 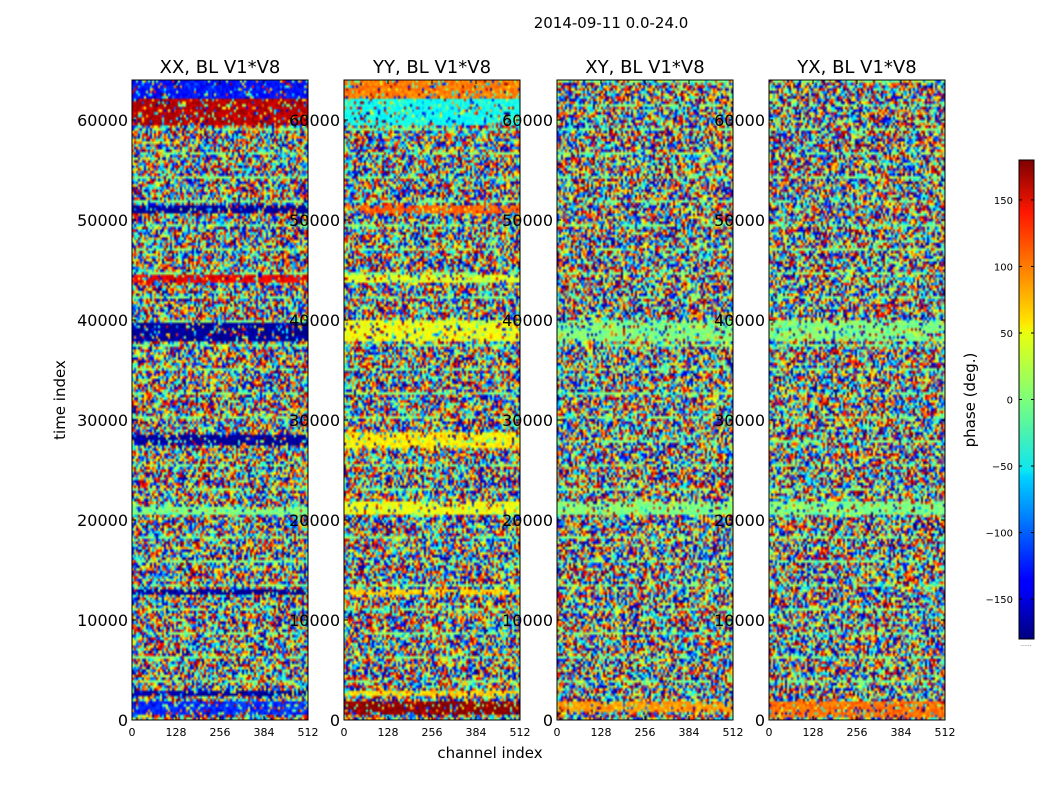 I want to click on colorbar-label: phase (deg.), so click(x=970, y=400).